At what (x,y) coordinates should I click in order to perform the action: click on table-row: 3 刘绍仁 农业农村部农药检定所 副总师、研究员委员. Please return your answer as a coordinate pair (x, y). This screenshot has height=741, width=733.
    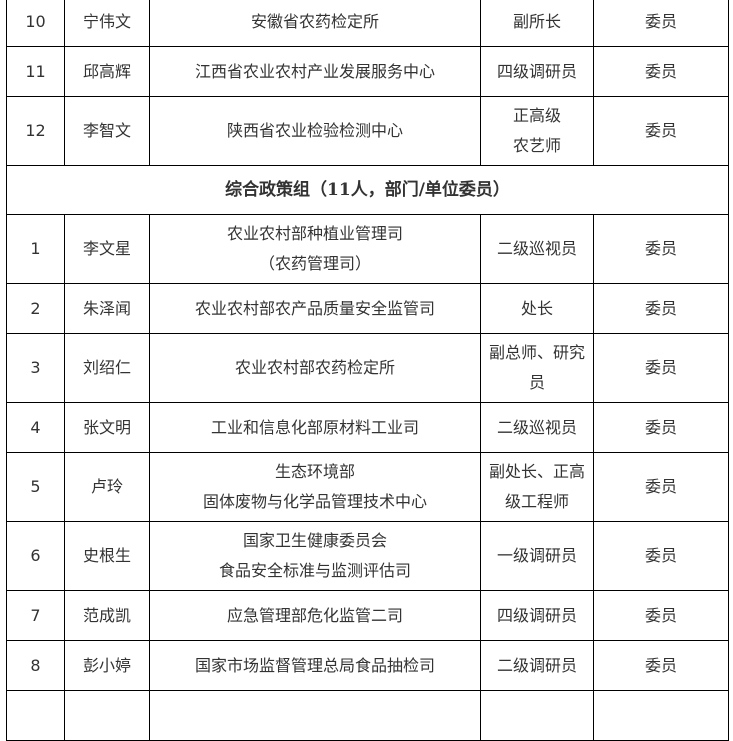
    Looking at the image, I should click on (367, 368).